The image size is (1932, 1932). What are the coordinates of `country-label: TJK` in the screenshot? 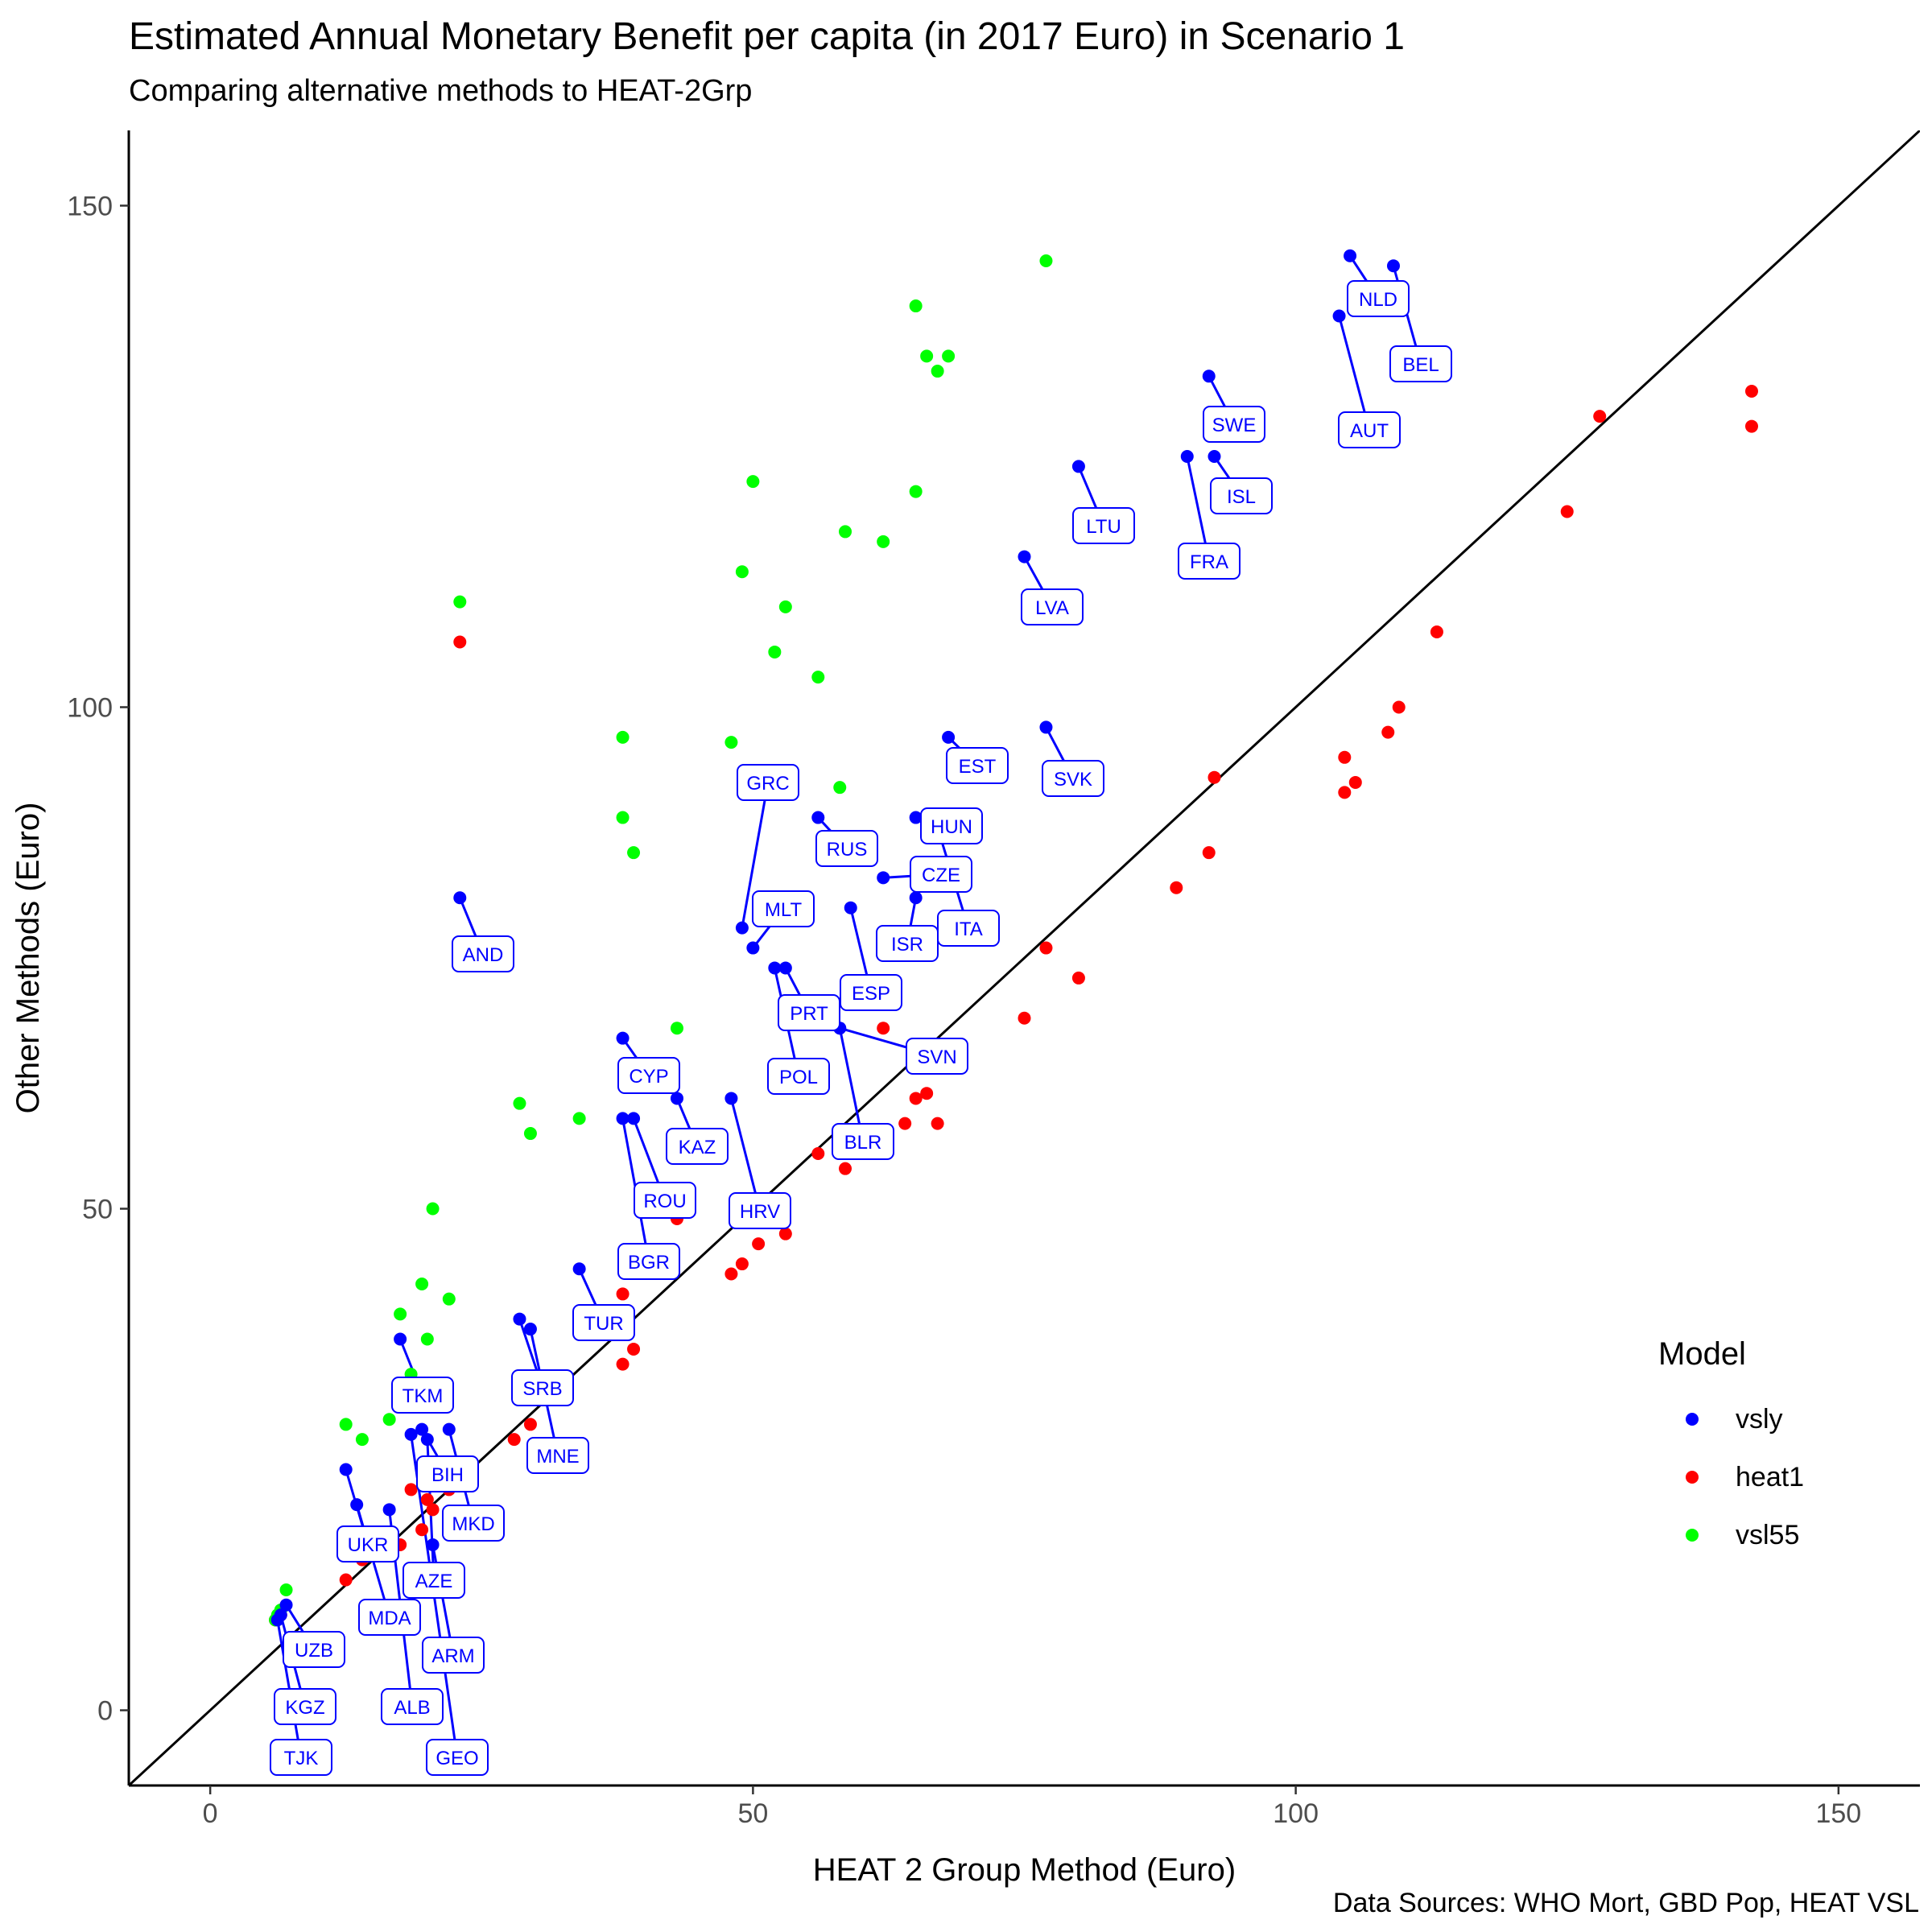 It's located at (301, 1758).